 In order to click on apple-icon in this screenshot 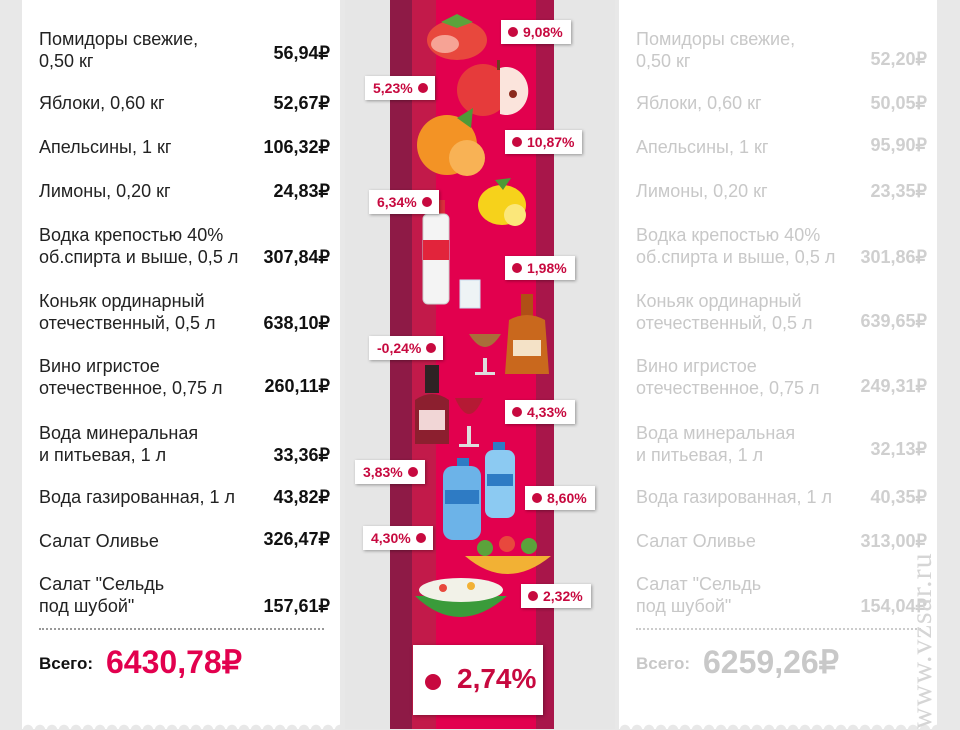, I will do `click(493, 88)`.